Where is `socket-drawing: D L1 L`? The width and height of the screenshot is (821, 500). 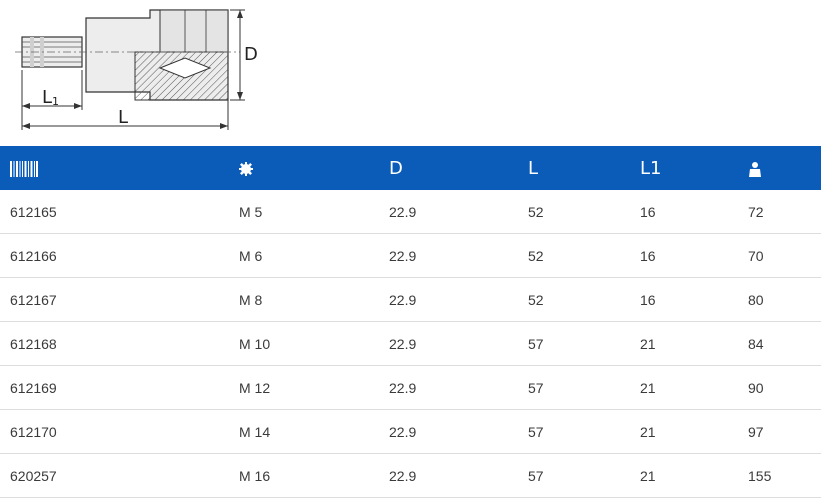
socket-drawing: D L1 L is located at coordinates (136, 69).